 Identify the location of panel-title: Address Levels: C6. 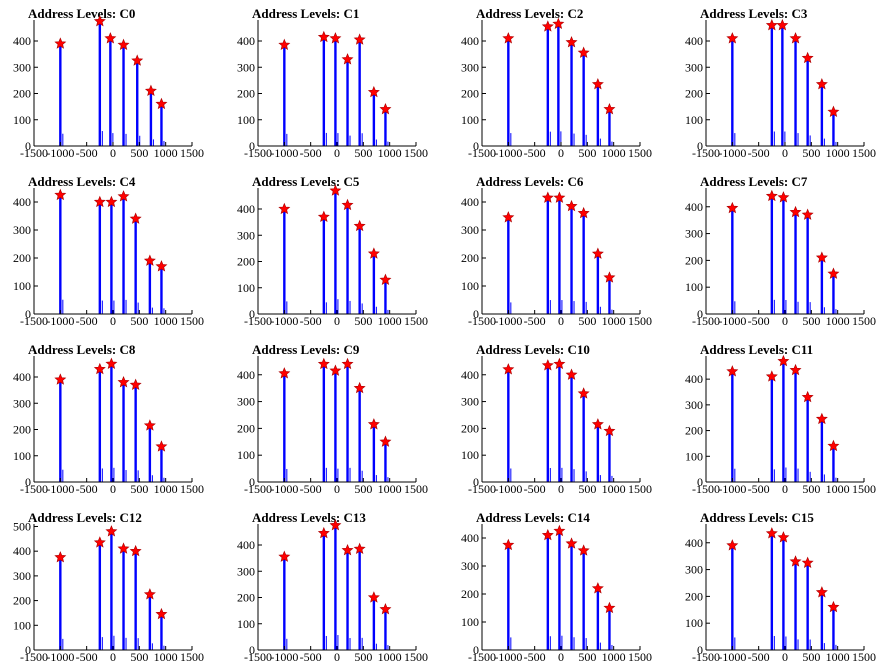
(530, 181).